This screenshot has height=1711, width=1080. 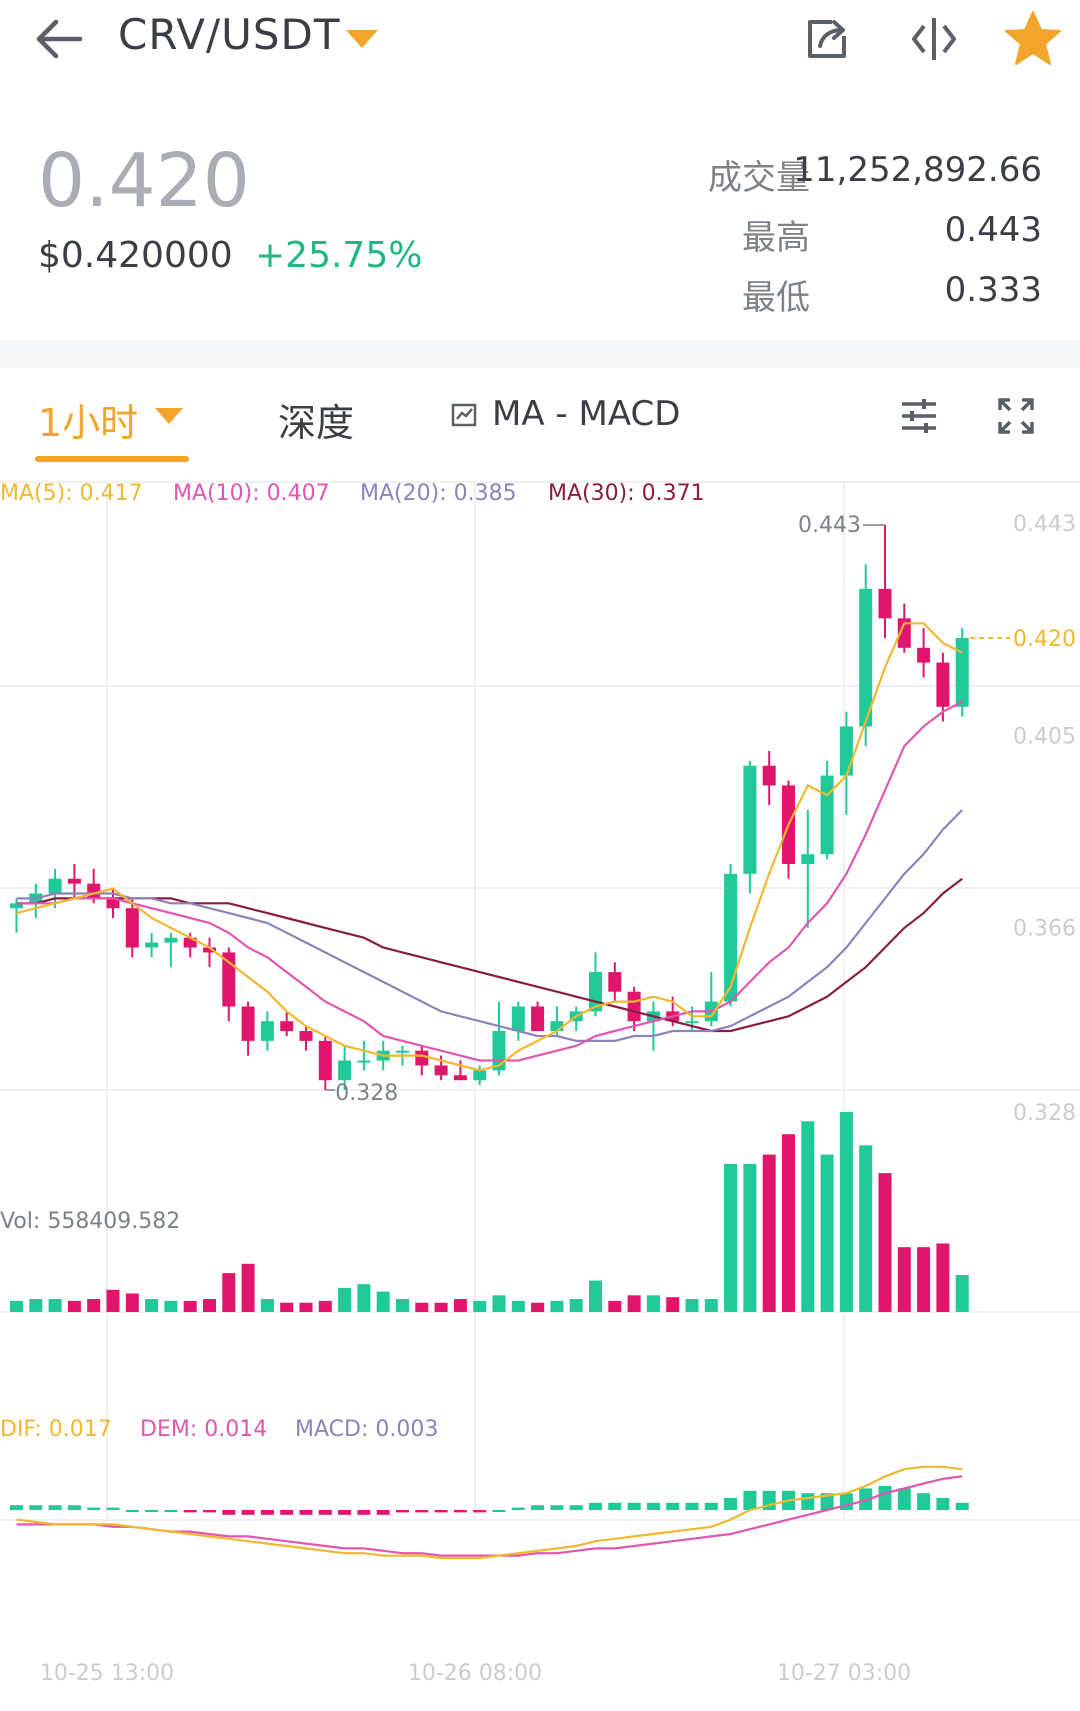 I want to click on pair-dropdown-caret-icon, so click(x=362, y=39).